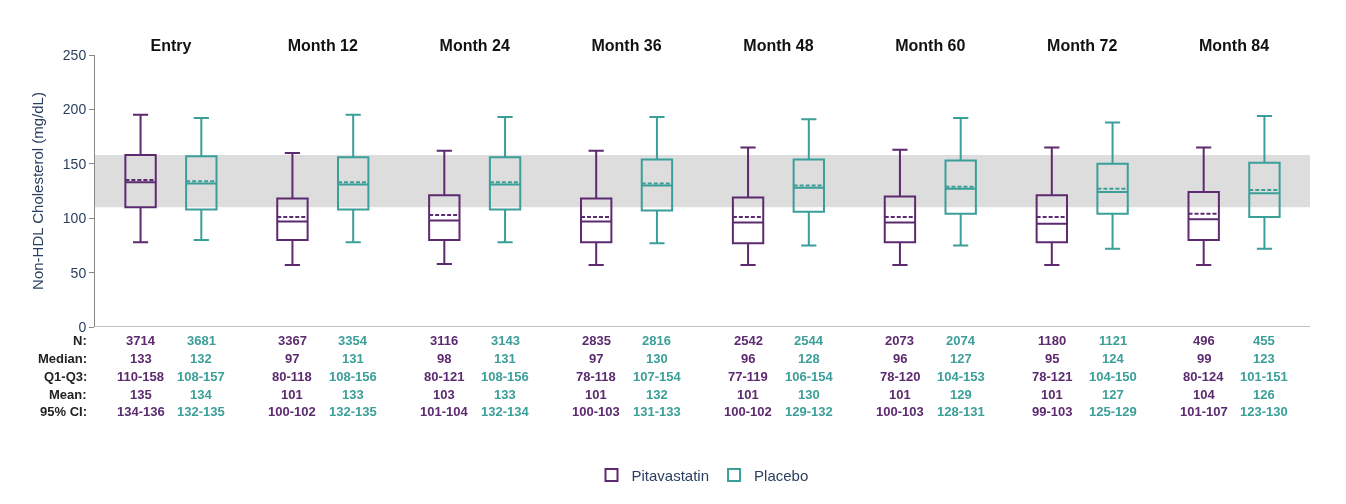  What do you see at coordinates (626, 45) in the screenshot?
I see `x-tick-label: Month 36` at bounding box center [626, 45].